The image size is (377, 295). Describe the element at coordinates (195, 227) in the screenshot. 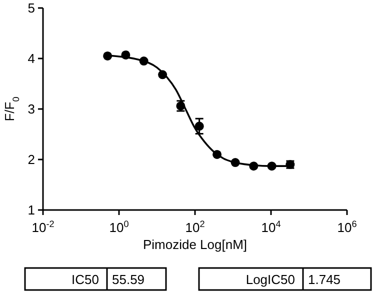

I see `x-tick-label: 10$^{2}$` at that location.